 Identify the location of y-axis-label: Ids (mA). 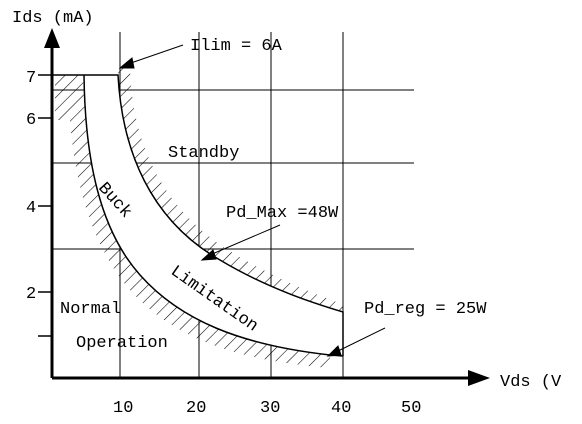
(53, 18).